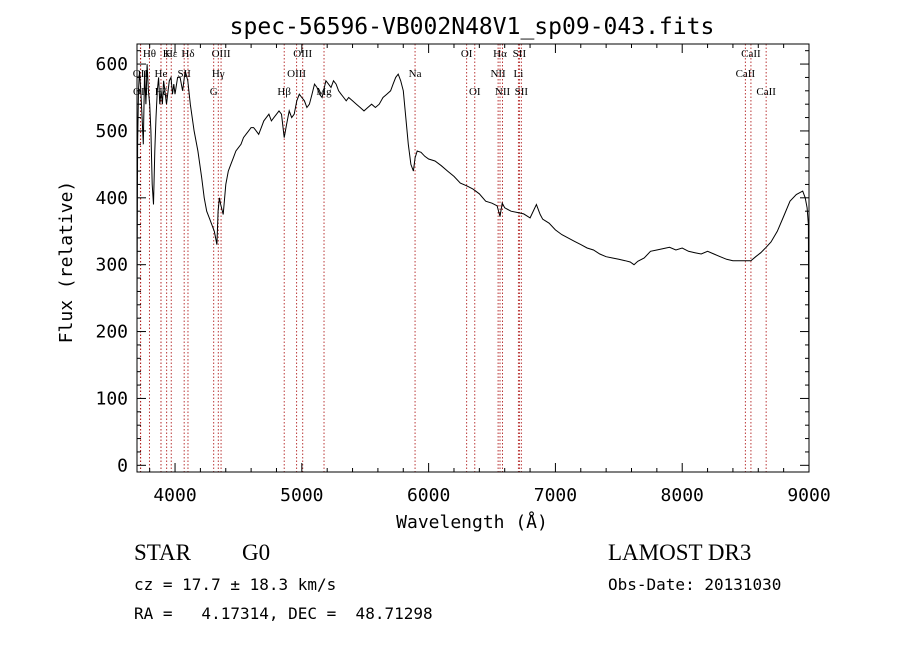 The image size is (900, 649). I want to click on line-marker-label-9: OIII, so click(221, 54).